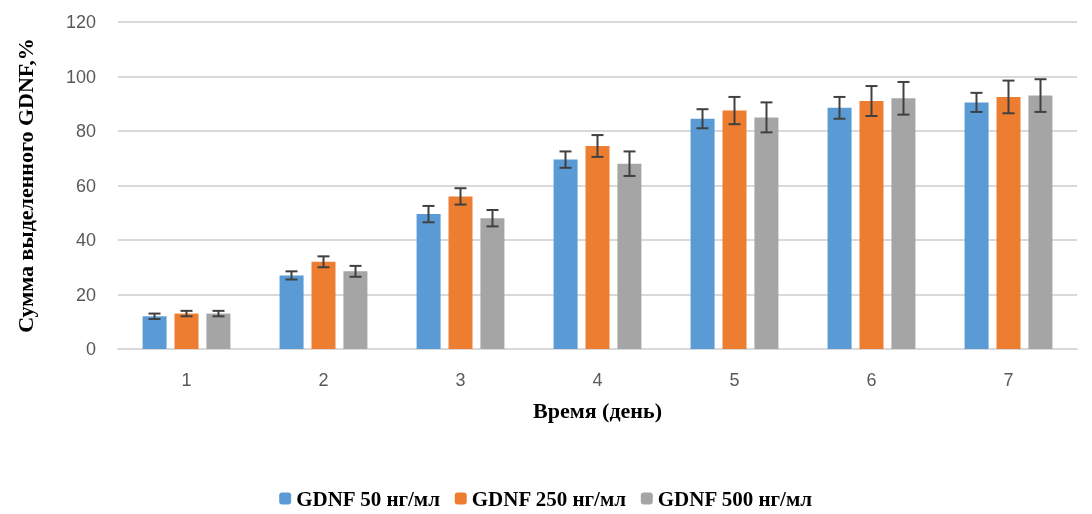 Image resolution: width=1092 pixels, height=514 pixels. Describe the element at coordinates (80, 76) in the screenshot. I see `y-tick-label: 100` at that location.